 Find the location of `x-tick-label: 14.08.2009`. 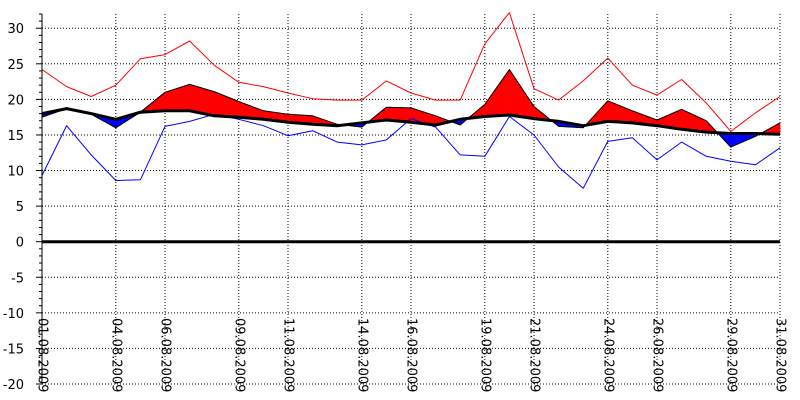

x-tick-label: 14.08.2009 is located at coordinates (361, 355).